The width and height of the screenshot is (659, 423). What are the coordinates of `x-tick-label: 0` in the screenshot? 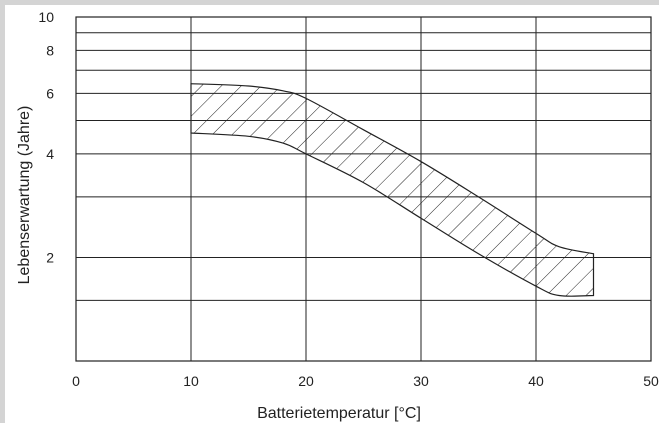 It's located at (76, 381).